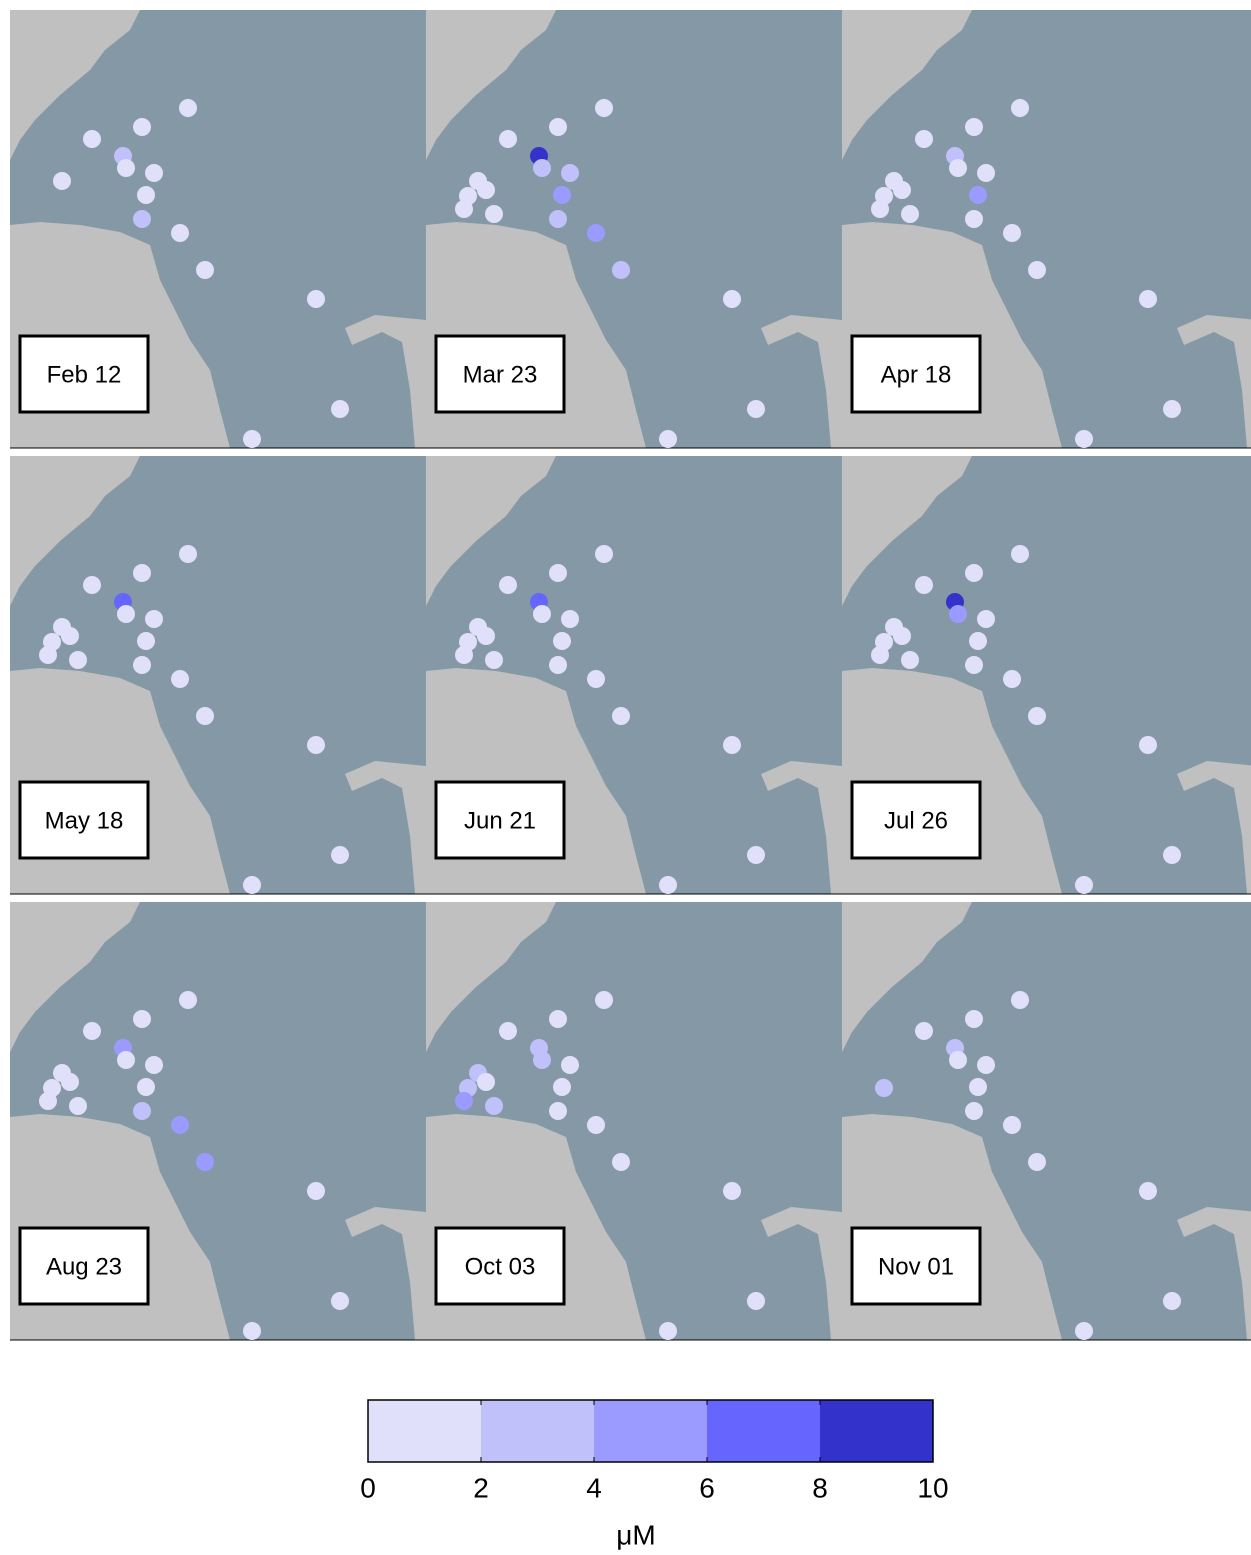 The height and width of the screenshot is (1555, 1251). I want to click on map-panel: Feb 12, so click(218, 229).